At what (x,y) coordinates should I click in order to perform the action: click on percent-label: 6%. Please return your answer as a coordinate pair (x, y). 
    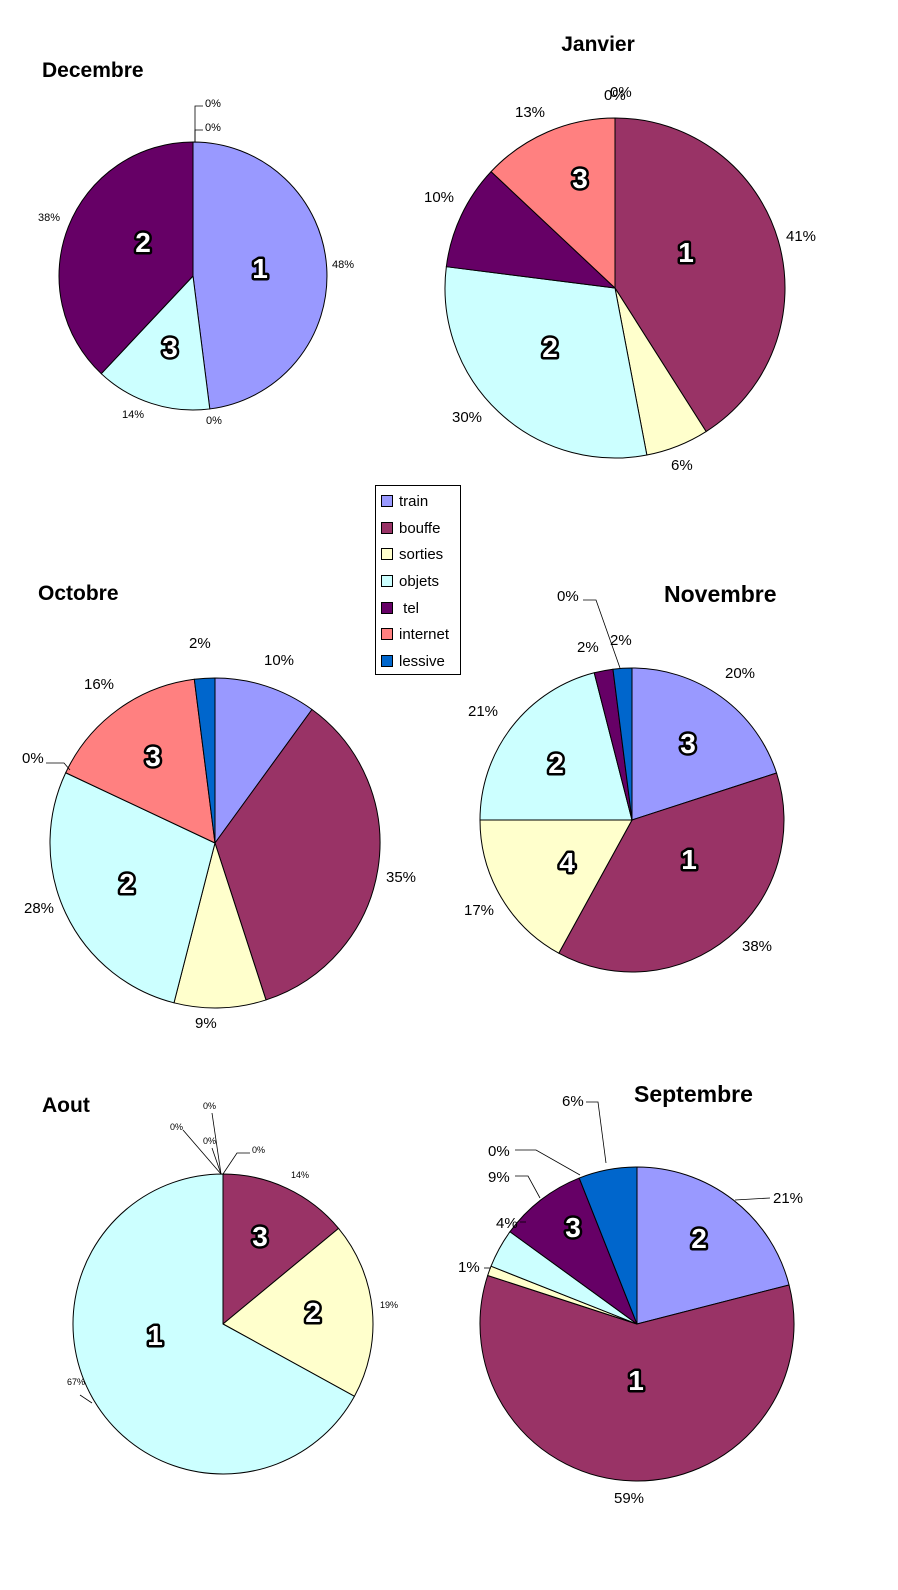
    Looking at the image, I should click on (682, 465).